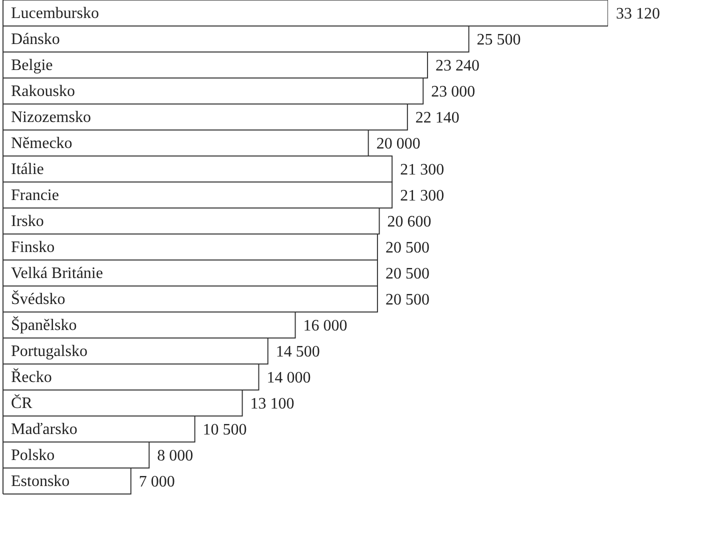 Image resolution: width=702 pixels, height=533 pixels. I want to click on y-tick-label: Dánsko, so click(35, 39).